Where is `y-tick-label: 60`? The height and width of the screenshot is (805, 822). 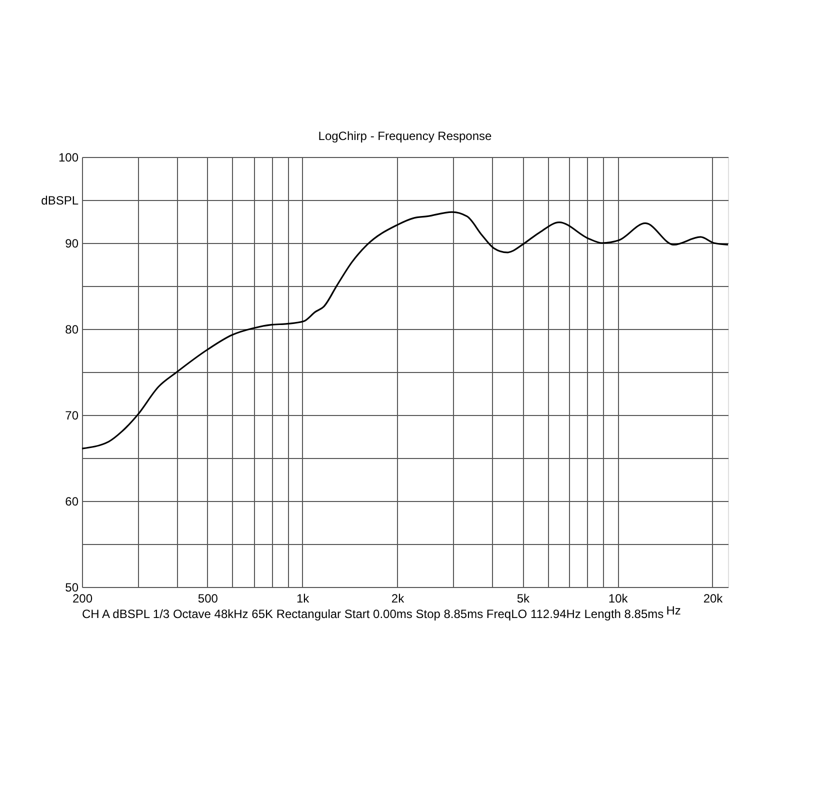
y-tick-label: 60 is located at coordinates (72, 501).